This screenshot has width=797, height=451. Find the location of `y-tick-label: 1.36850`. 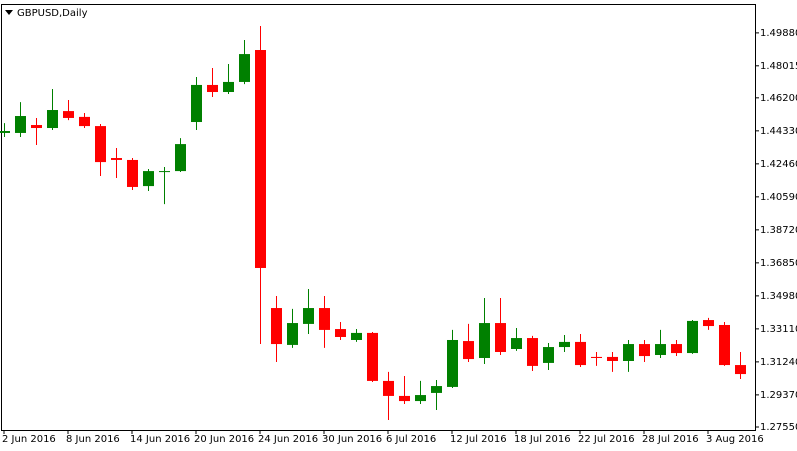

y-tick-label: 1.36850 is located at coordinates (778, 263).